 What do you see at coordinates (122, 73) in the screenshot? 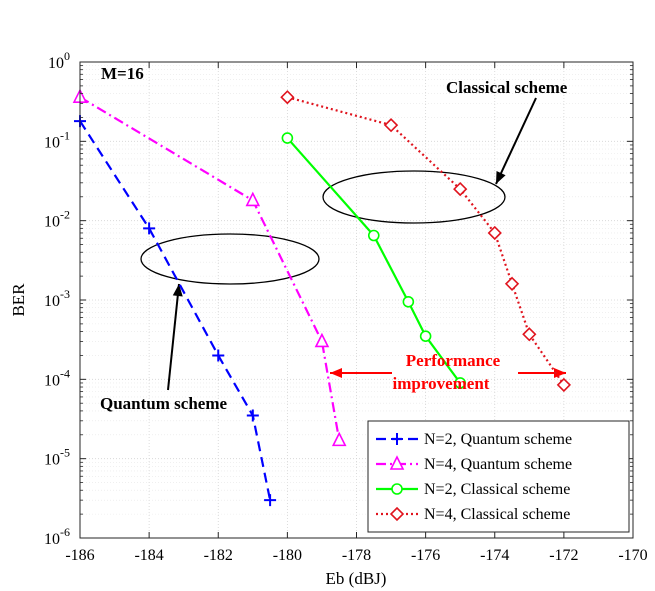
I see `m-label: M=16` at bounding box center [122, 73].